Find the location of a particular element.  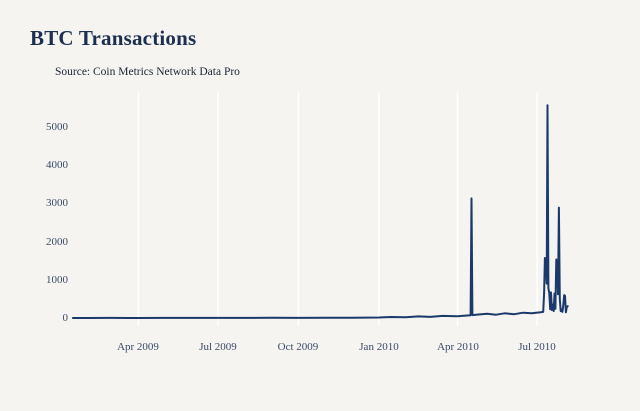

x-tick-label: Jul 2010 is located at coordinates (537, 347).